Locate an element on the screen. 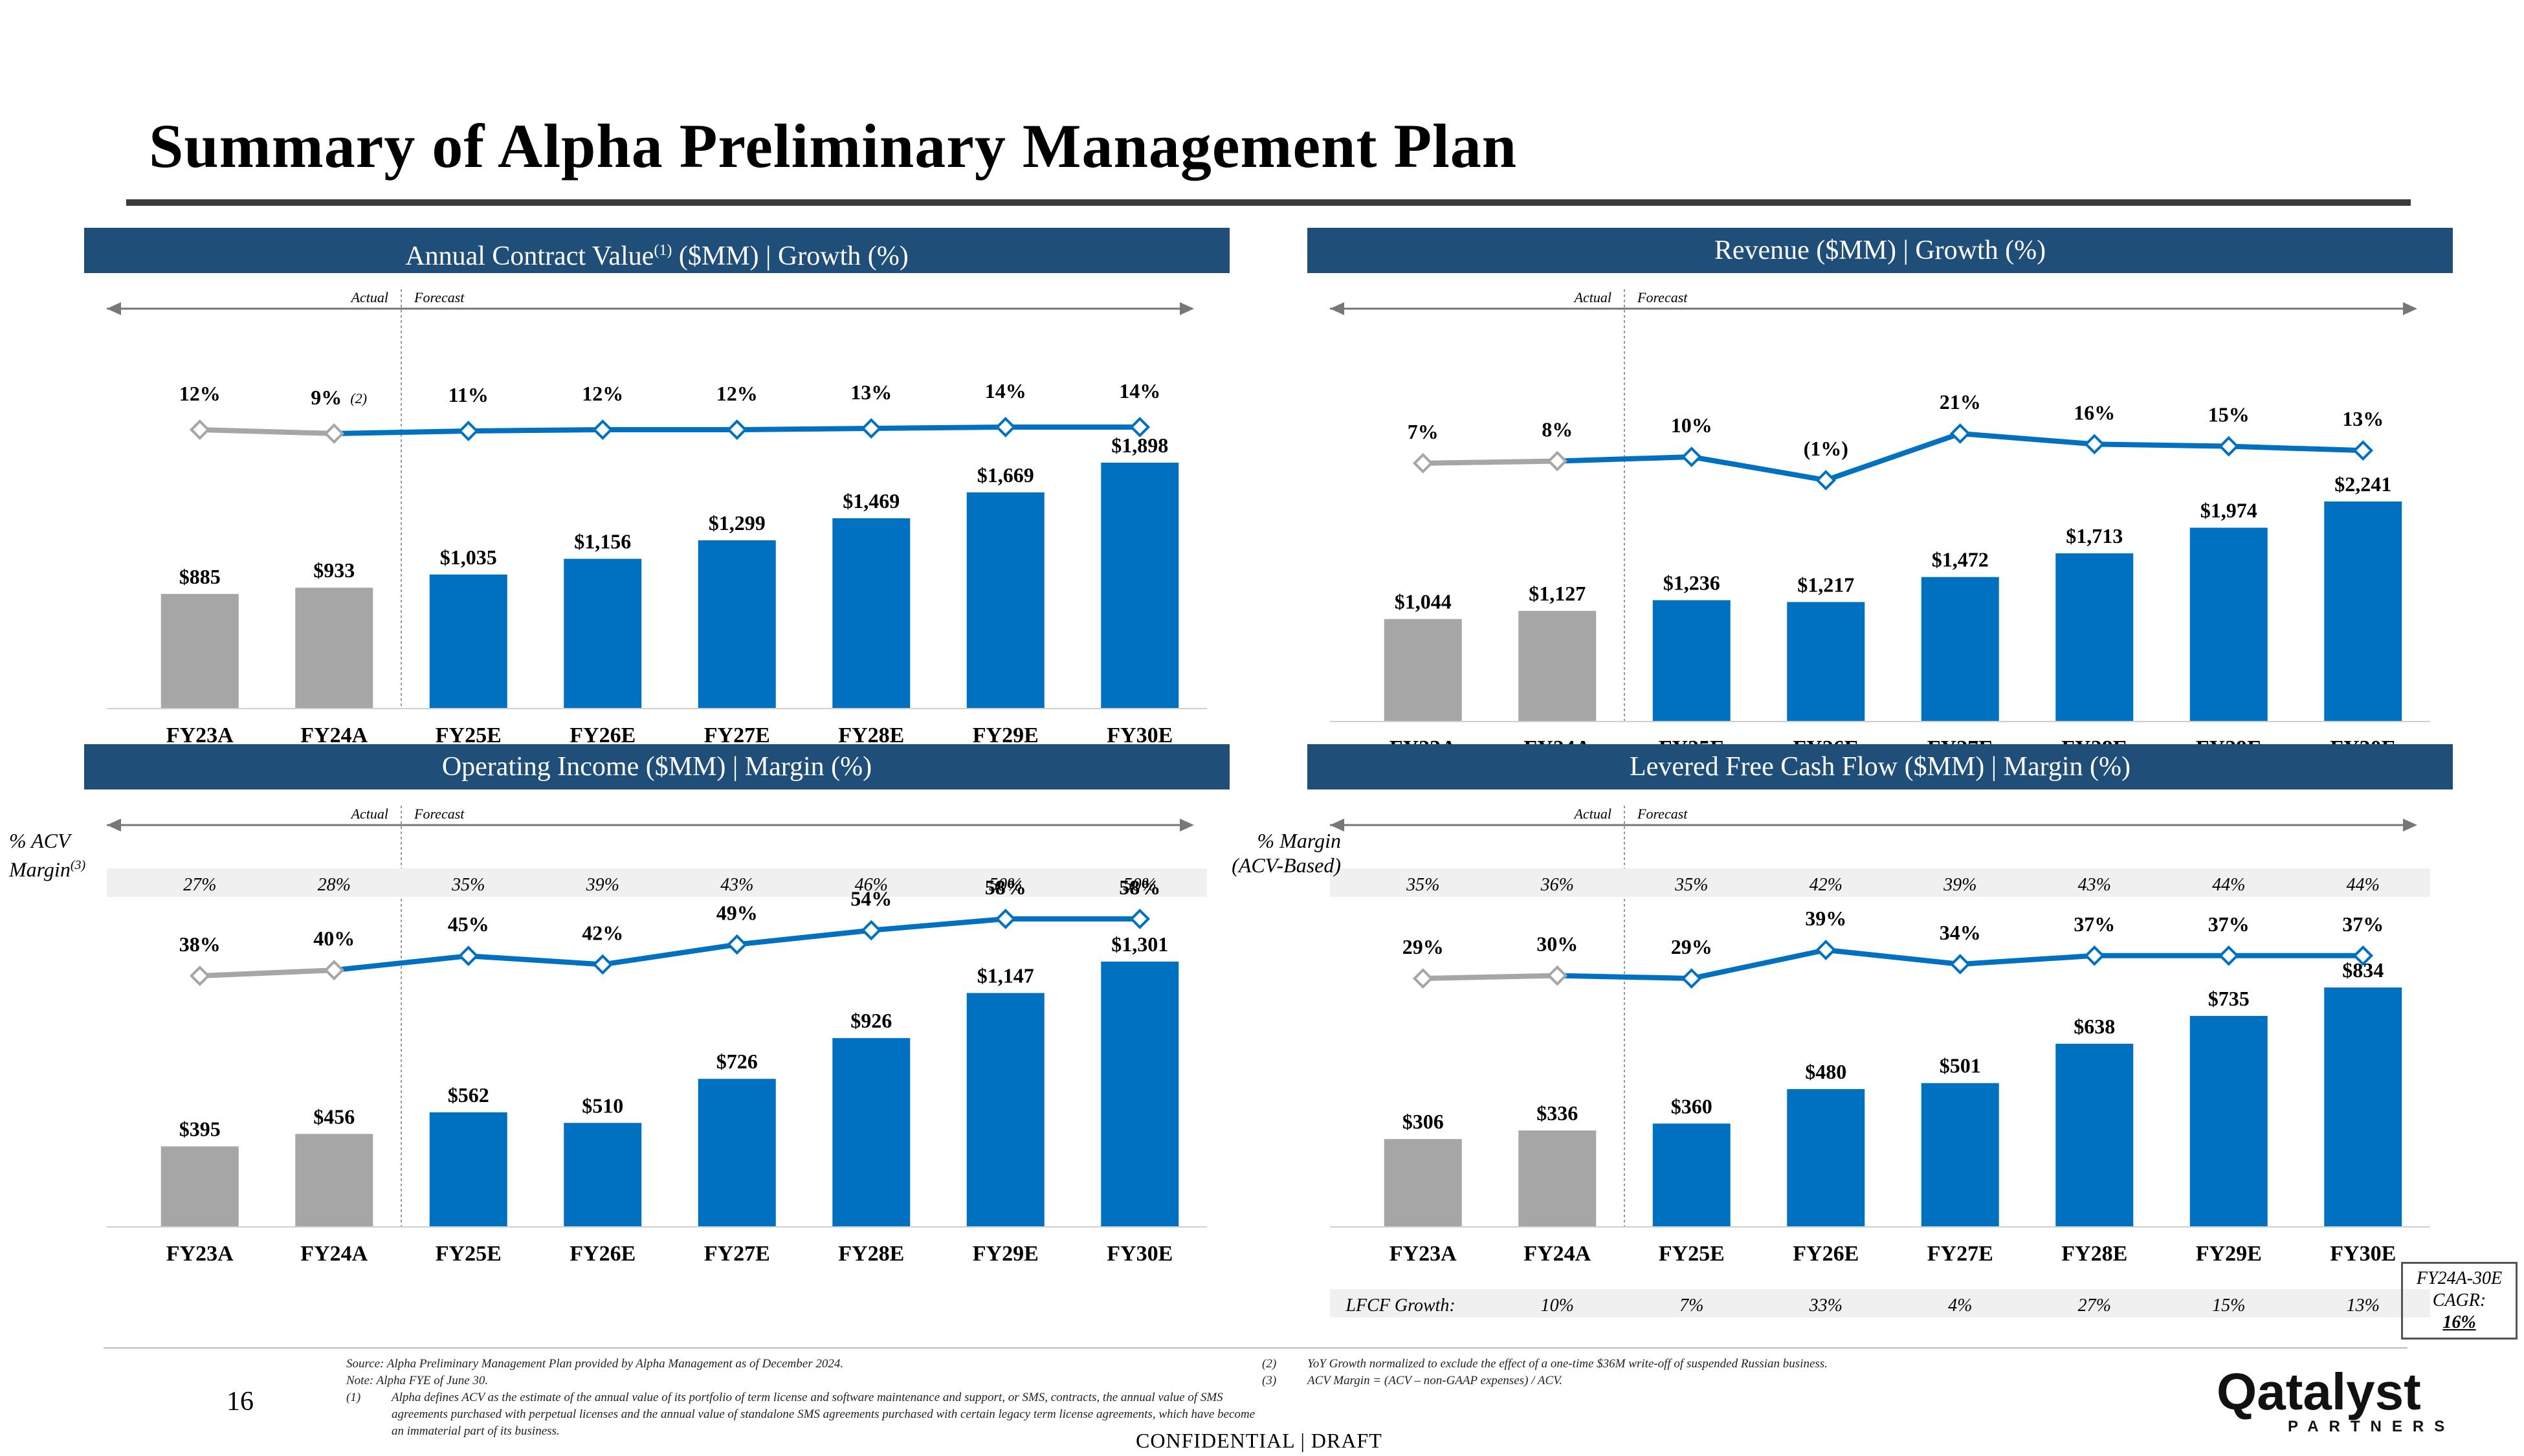 This screenshot has height=1456, width=2524. page-number: 16 is located at coordinates (240, 1402).